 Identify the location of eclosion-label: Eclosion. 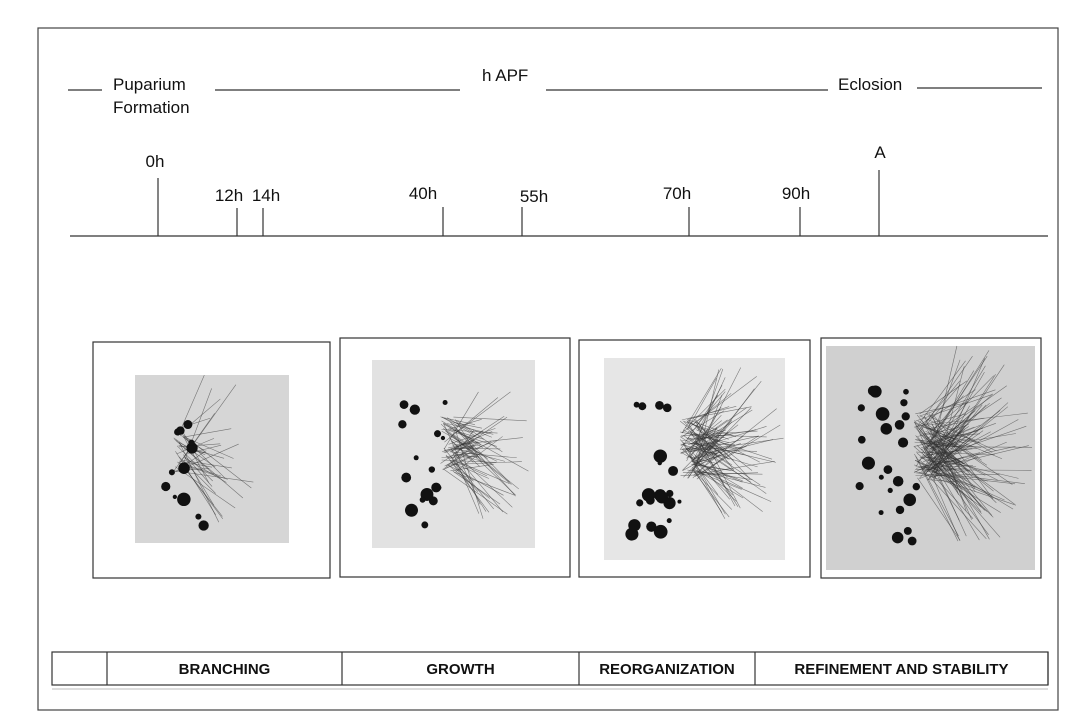
(870, 84).